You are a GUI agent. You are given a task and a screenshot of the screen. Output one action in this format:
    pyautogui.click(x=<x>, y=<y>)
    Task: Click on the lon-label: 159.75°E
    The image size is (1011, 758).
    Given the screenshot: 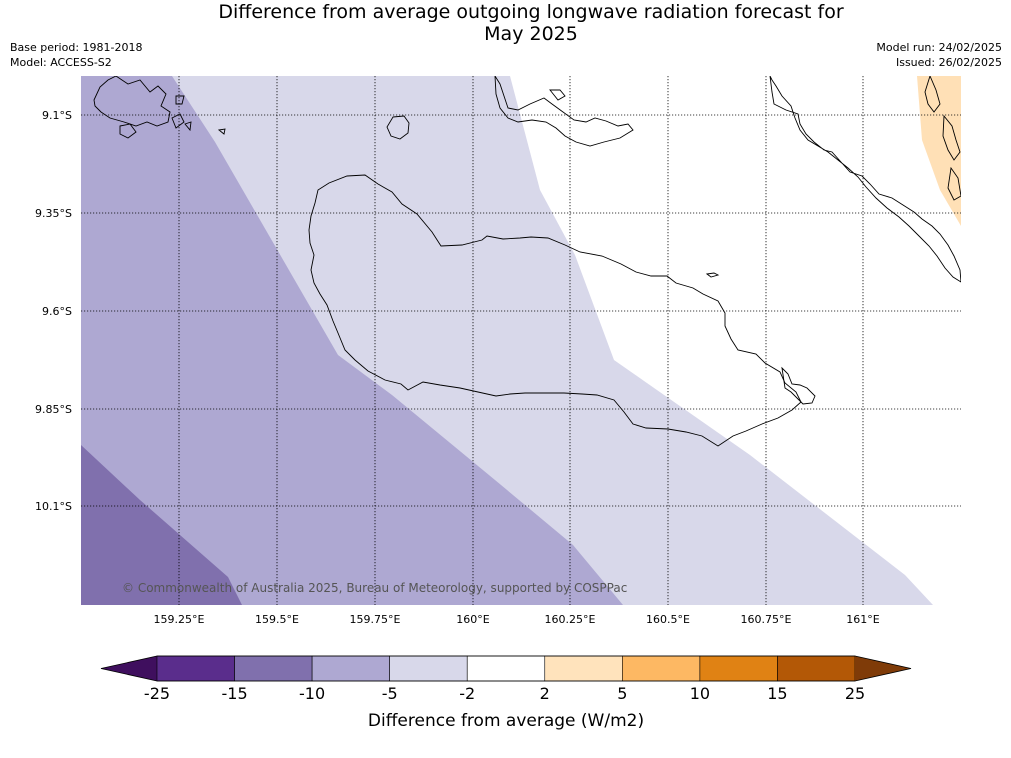 What is the action you would take?
    pyautogui.click(x=375, y=619)
    